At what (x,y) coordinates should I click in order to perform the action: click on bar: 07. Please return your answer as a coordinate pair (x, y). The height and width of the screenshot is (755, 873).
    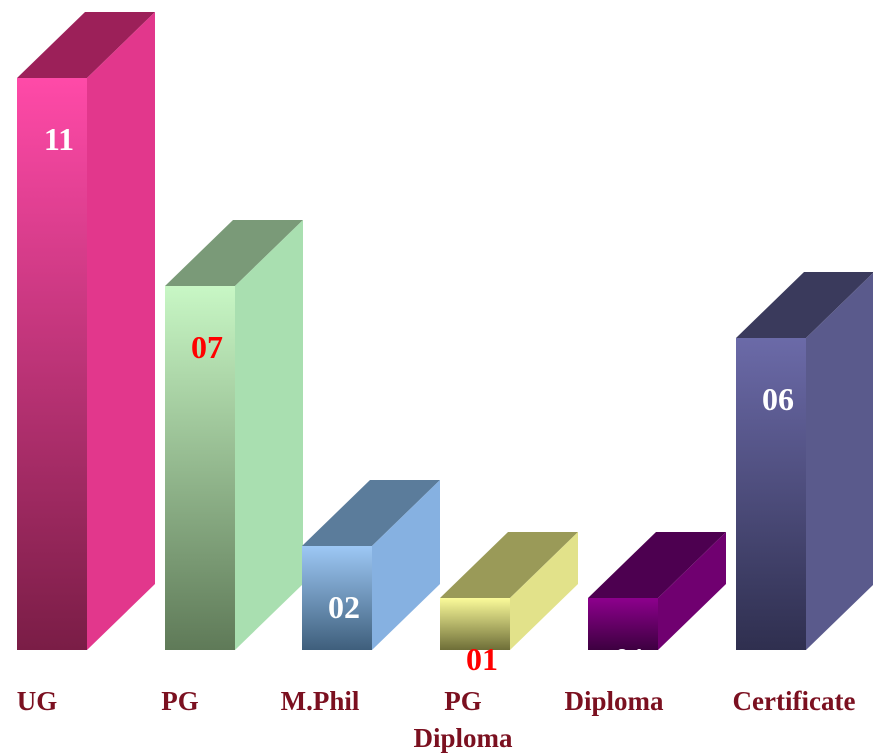
    Looking at the image, I should click on (234, 435).